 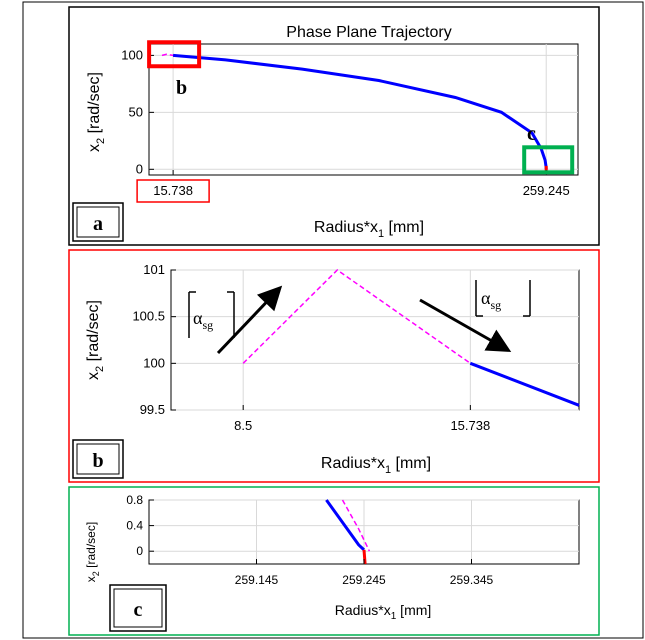 What do you see at coordinates (368, 32) in the screenshot?
I see `panel-a-title: Phase Plane Trajectory` at bounding box center [368, 32].